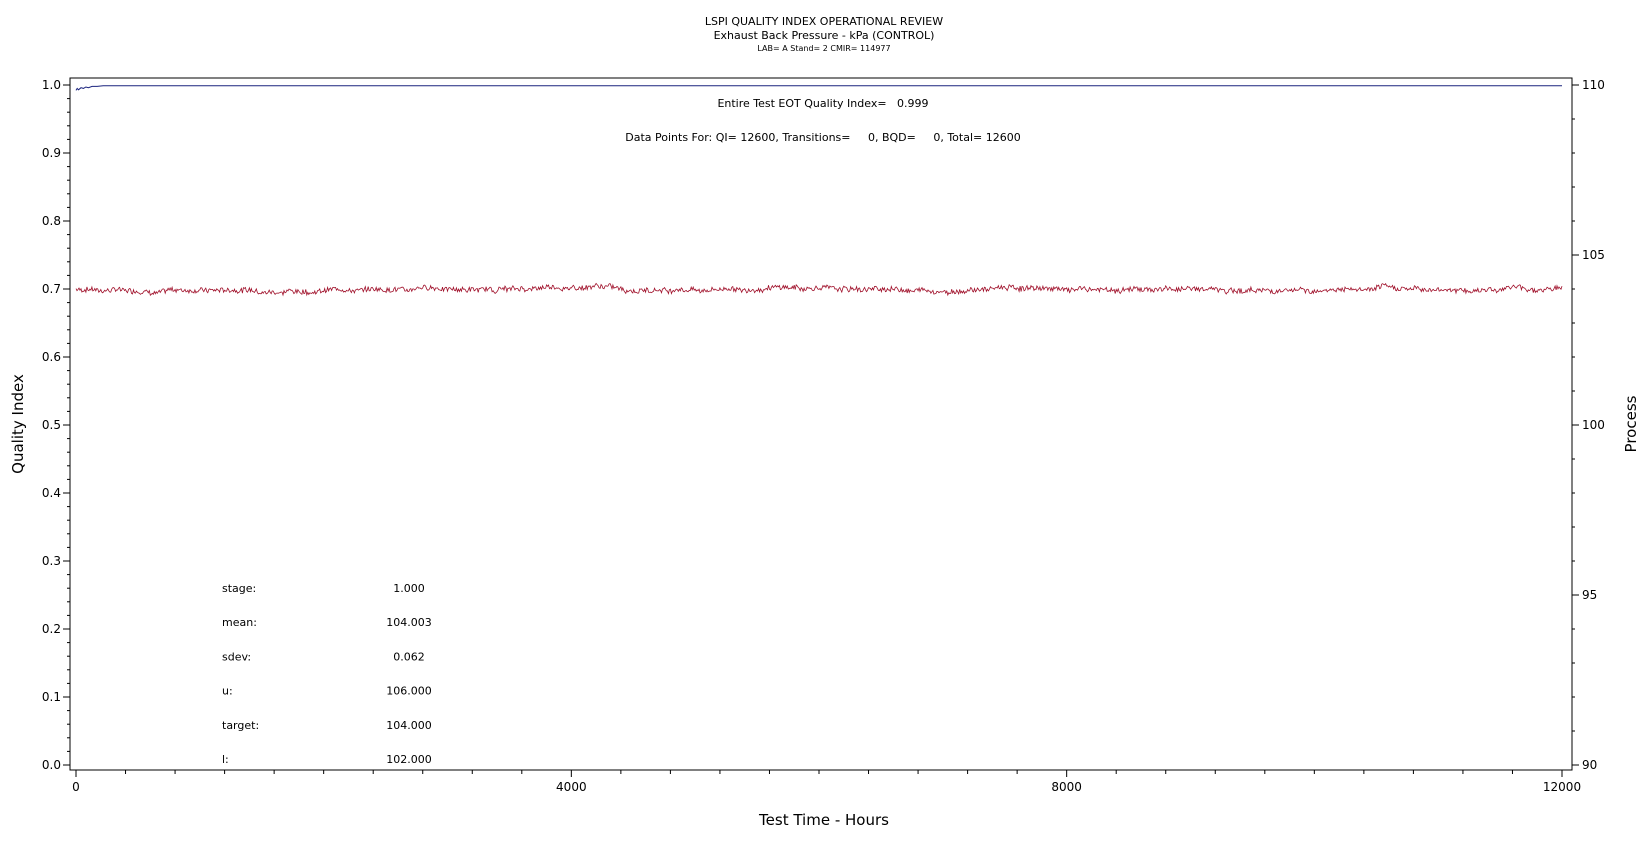 The width and height of the screenshot is (1648, 845). I want to click on left-tick-label: 0.5, so click(51, 425).